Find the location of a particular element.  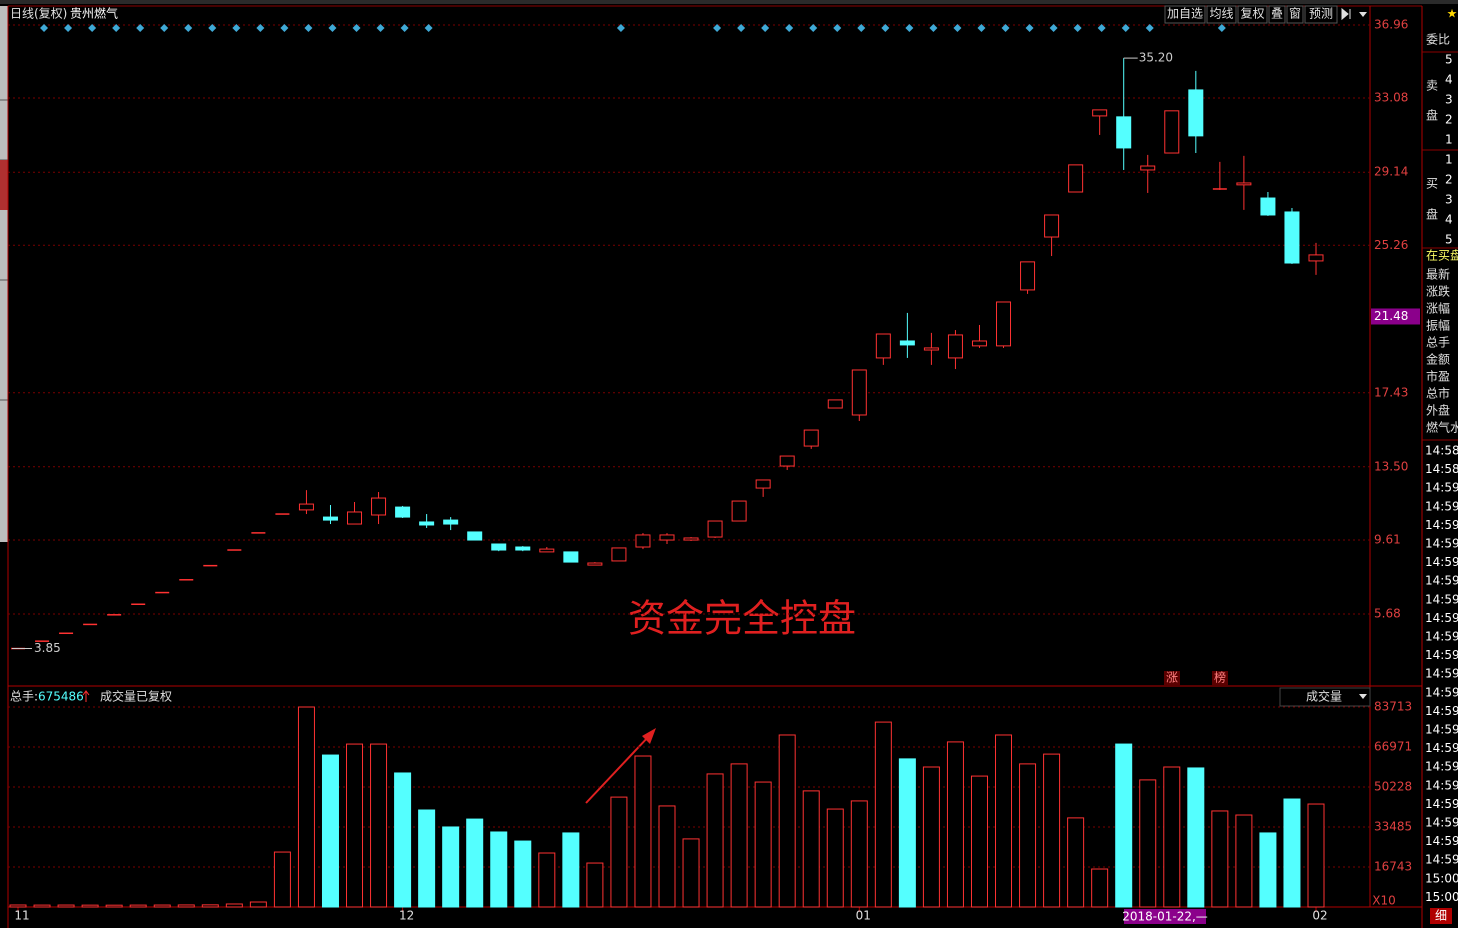

up-arrow is located at coordinates (86, 696).